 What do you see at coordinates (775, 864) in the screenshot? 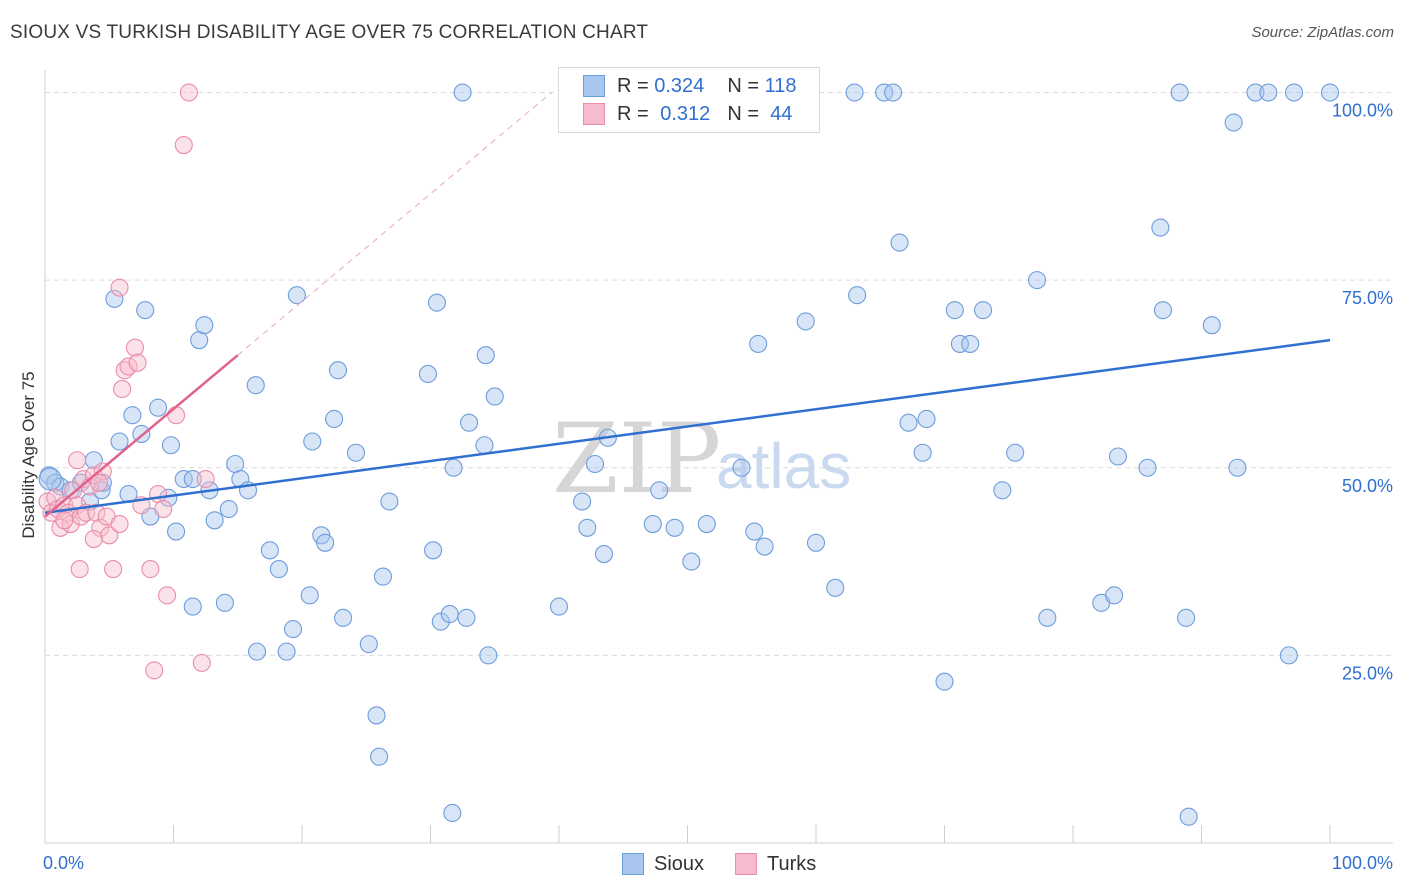
I see `bottom-legend-turks: Turks` at bounding box center [775, 864].